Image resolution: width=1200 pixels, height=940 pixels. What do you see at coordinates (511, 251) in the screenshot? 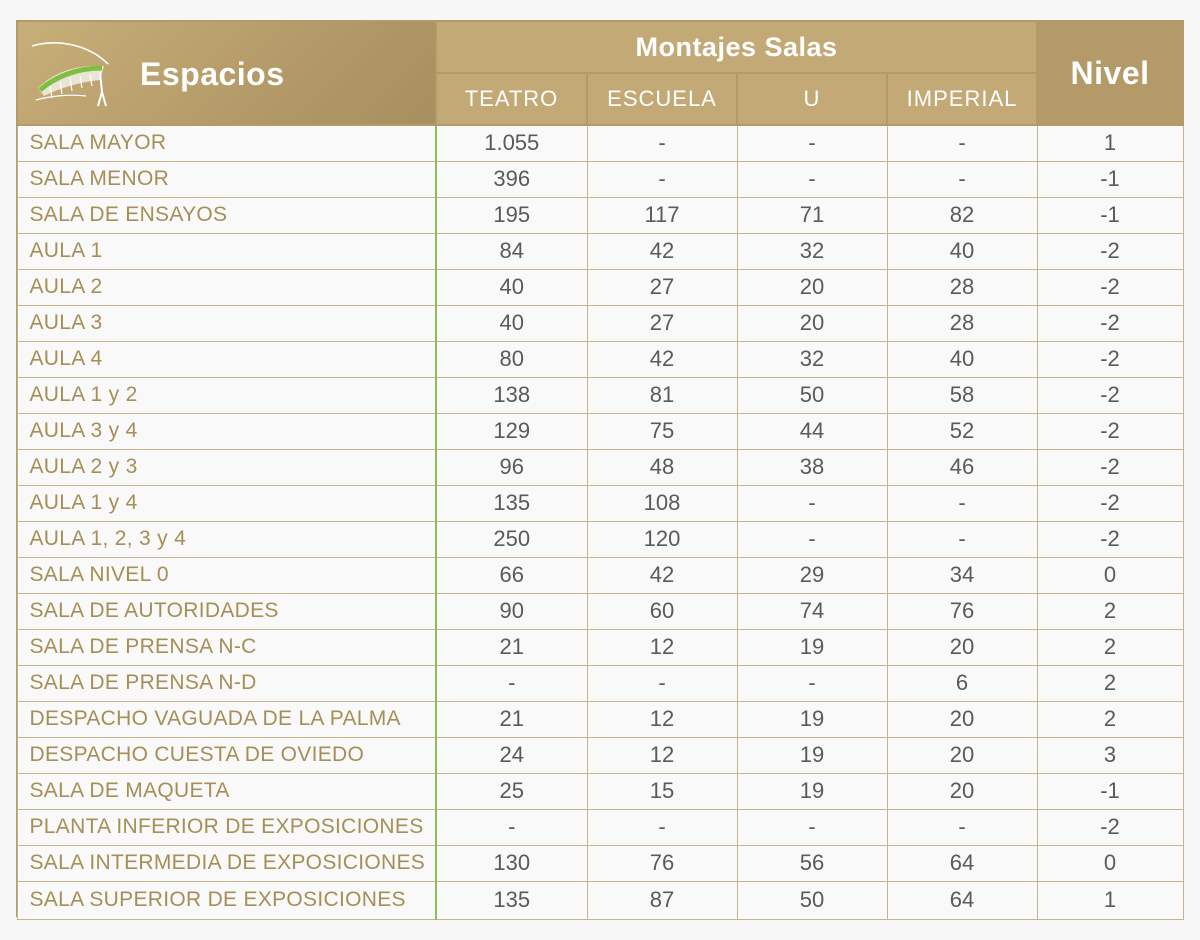
I see `cell-teatro: 84` at bounding box center [511, 251].